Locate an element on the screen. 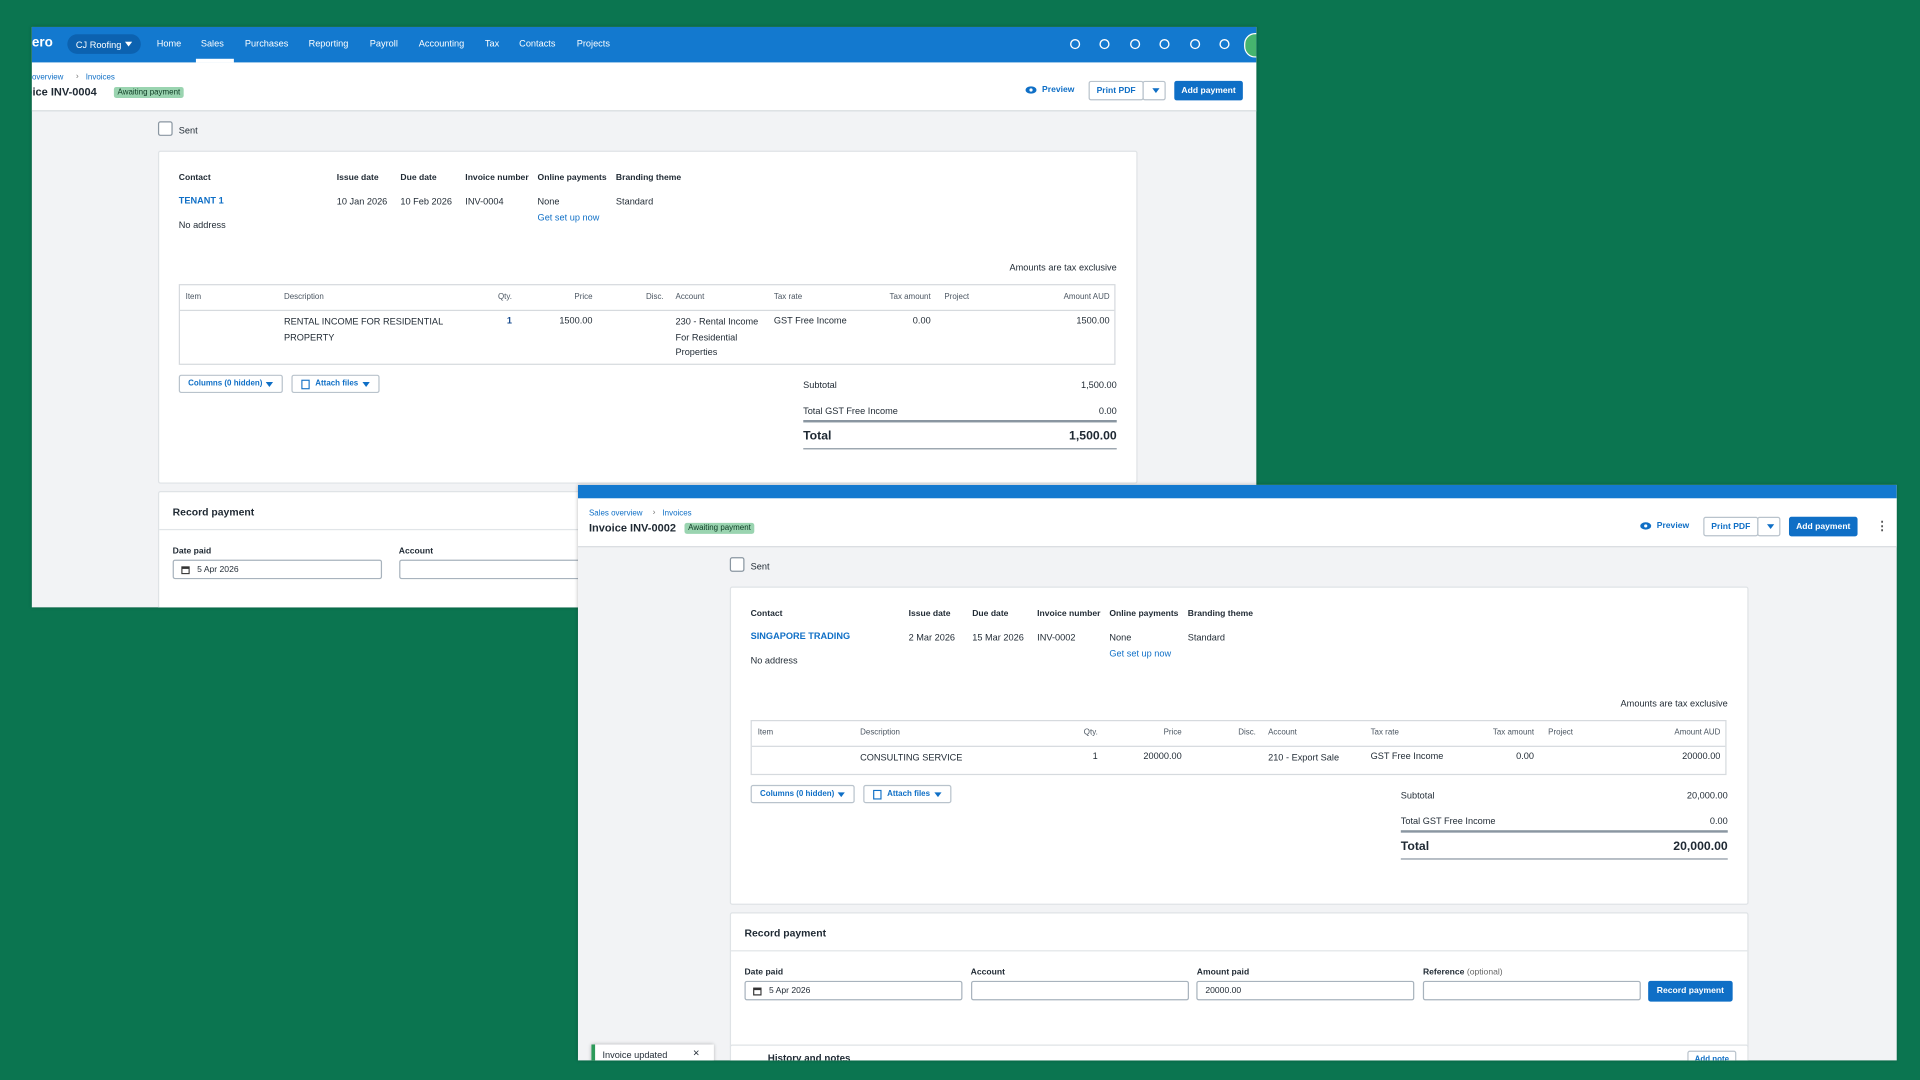  org-name: CJ Roofing is located at coordinates (98, 44).